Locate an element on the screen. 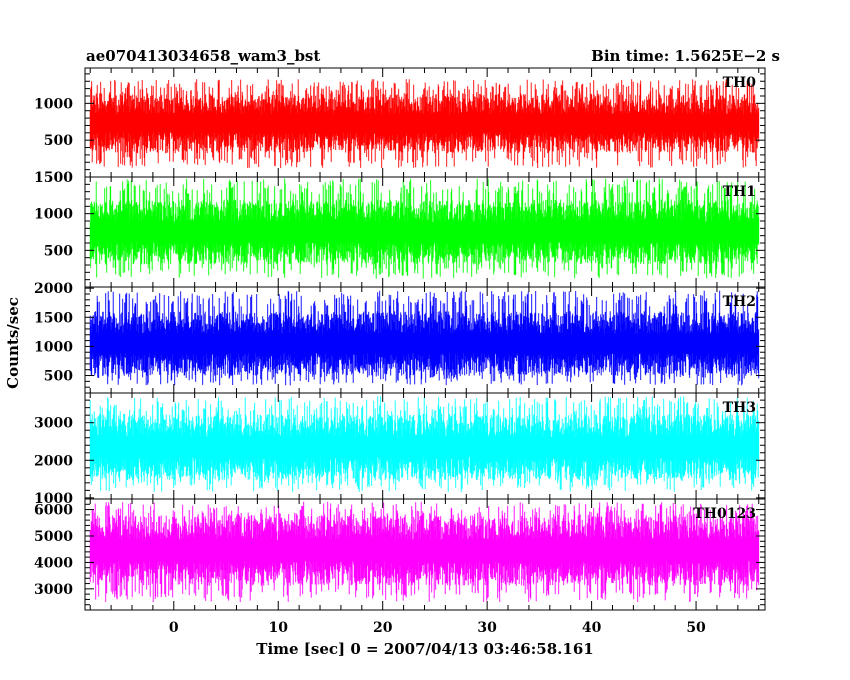 The image size is (850, 680). panel-frame is located at coordinates (425, 554).